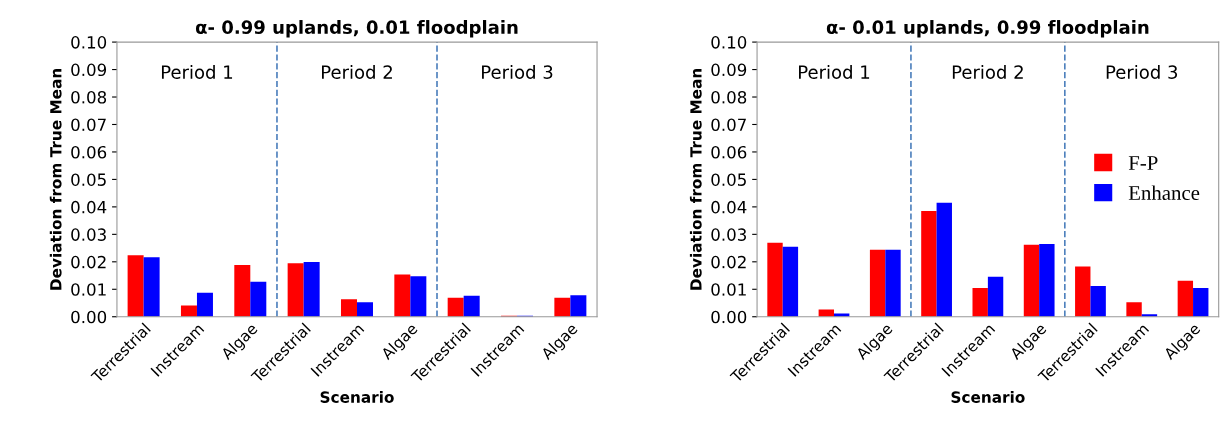 This screenshot has width=1231, height=443. I want to click on chart-title: α- 0.99 uplands, 0.01 floodplain, so click(356, 29).